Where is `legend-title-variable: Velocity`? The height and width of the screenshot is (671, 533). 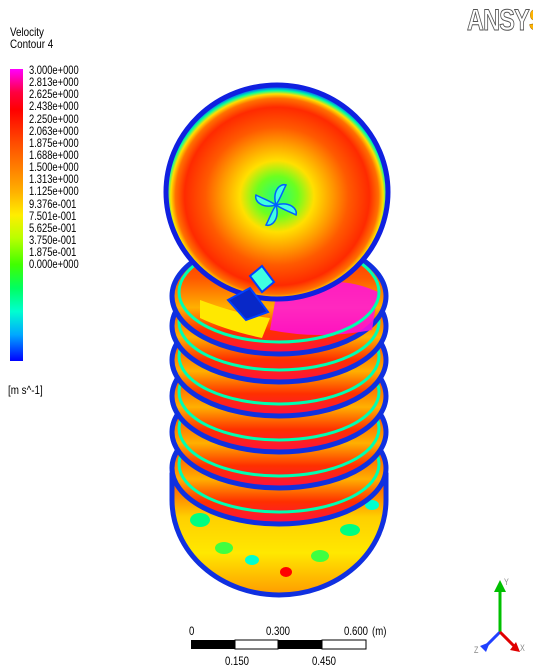
legend-title-variable: Velocity is located at coordinates (27, 32).